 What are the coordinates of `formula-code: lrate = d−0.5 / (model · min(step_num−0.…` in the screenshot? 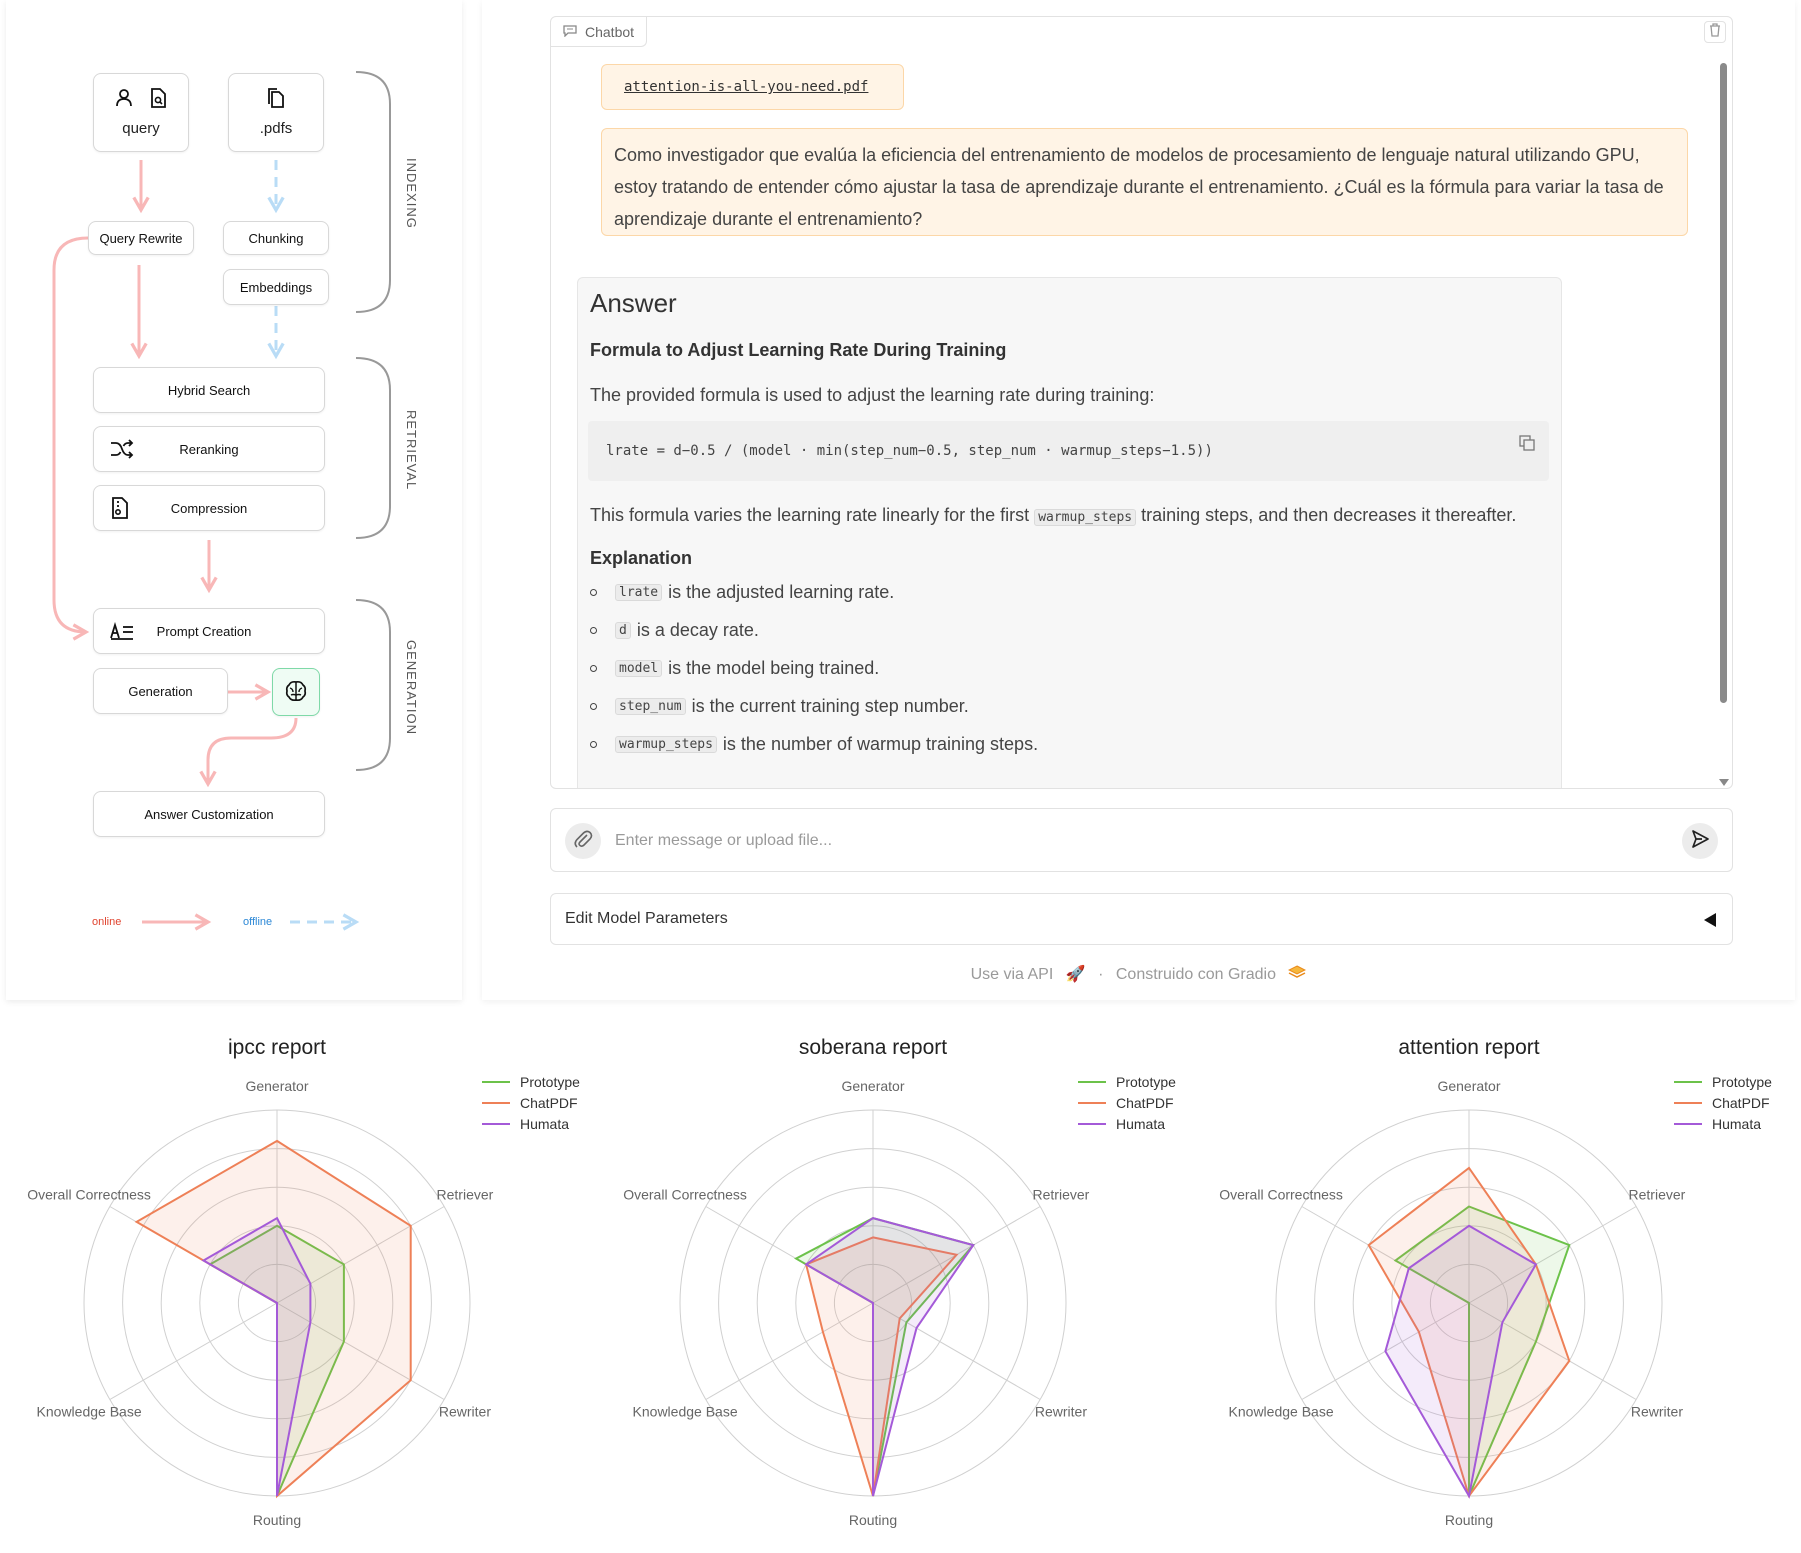 It's located at (909, 451).